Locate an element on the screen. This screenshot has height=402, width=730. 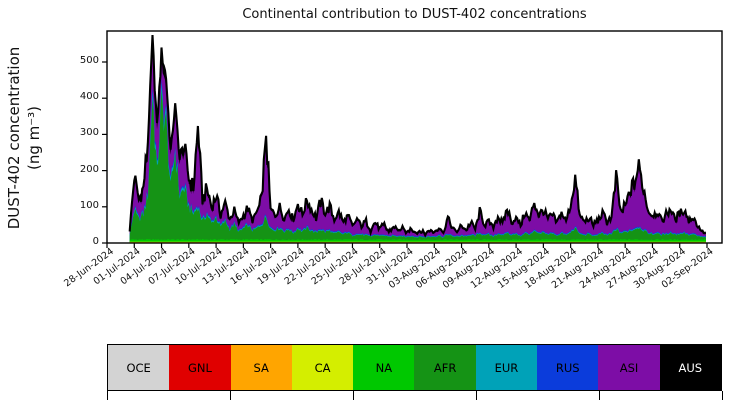
legend-item-rus: RUS is located at coordinates (568, 367).